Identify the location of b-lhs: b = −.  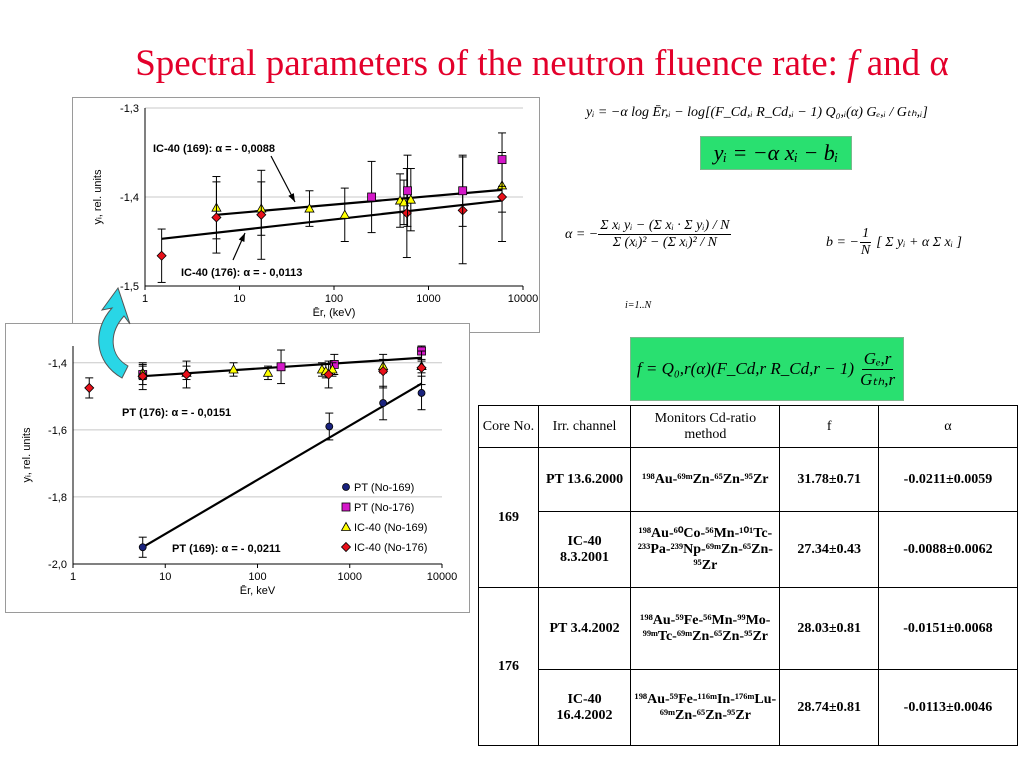
(842, 242).